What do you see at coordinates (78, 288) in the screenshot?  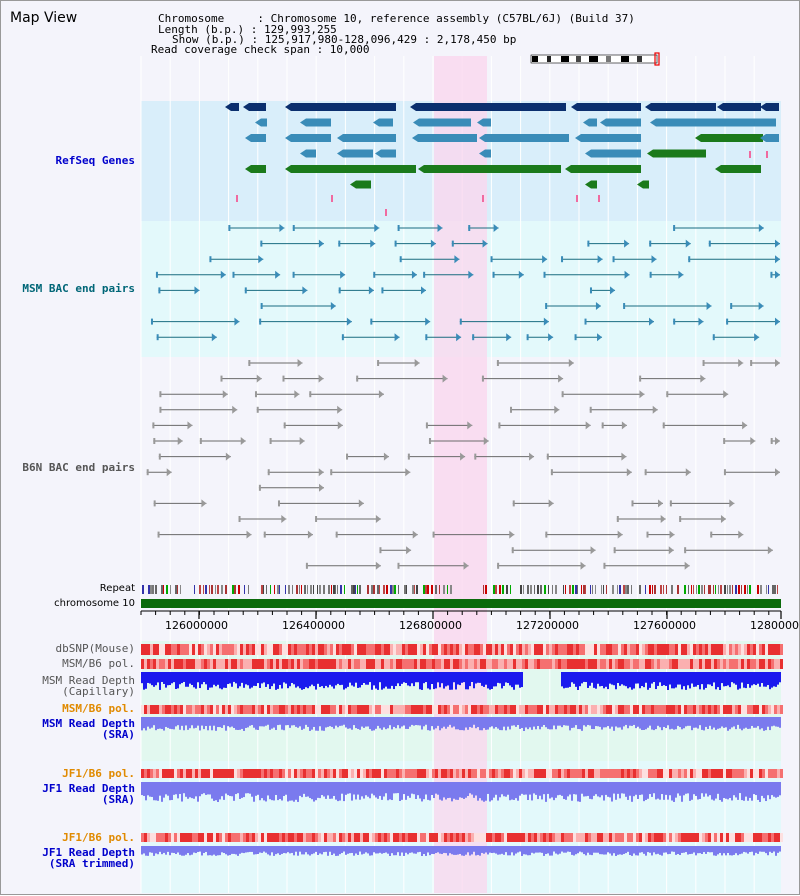 I see `track-label-msm-bac: MSM BAC end pairs` at bounding box center [78, 288].